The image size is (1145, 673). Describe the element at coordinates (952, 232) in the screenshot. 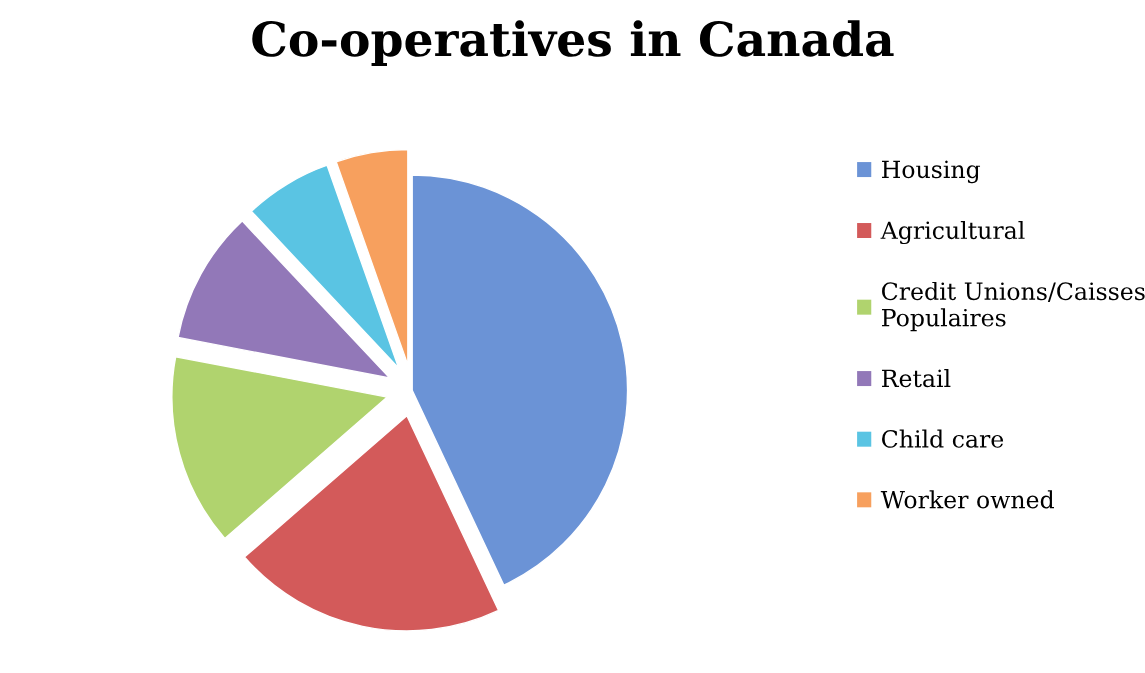

I see `legend-label: Agricultural` at that location.